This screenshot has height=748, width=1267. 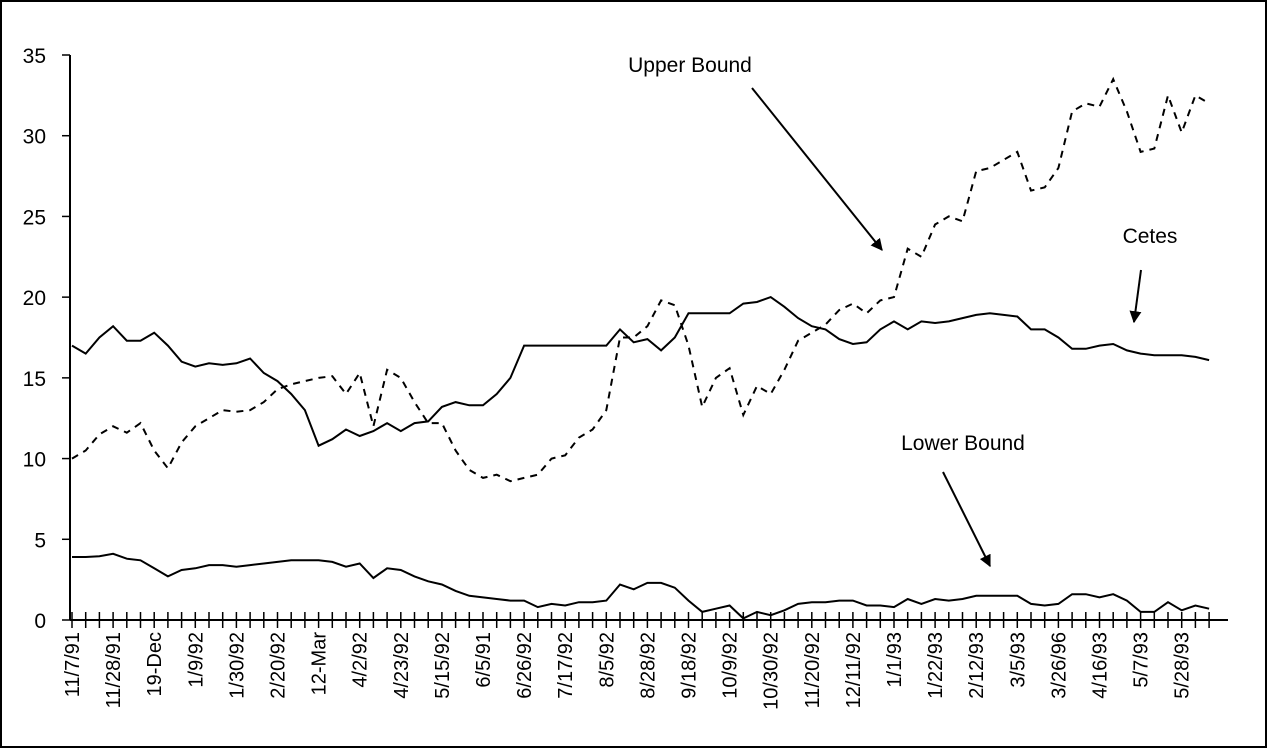 I want to click on y-tick-label: 10, so click(x=34, y=460).